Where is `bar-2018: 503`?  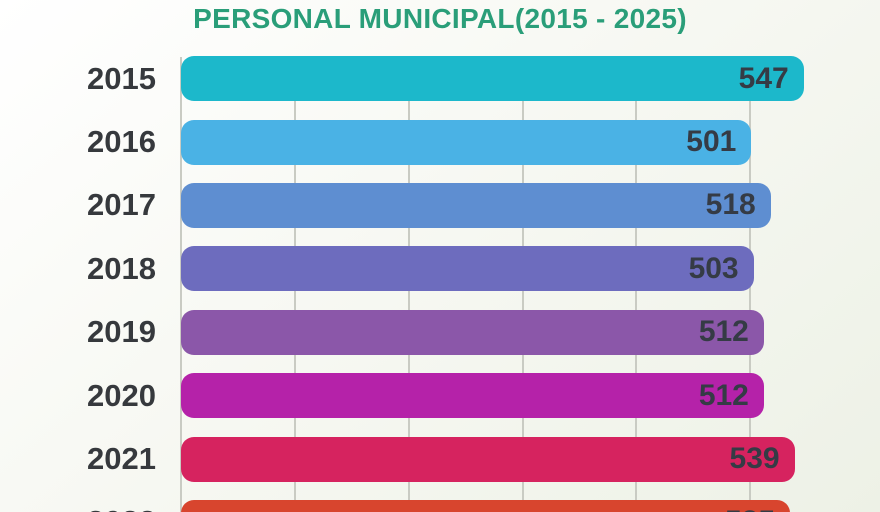
bar-2018: 503 is located at coordinates (467, 269).